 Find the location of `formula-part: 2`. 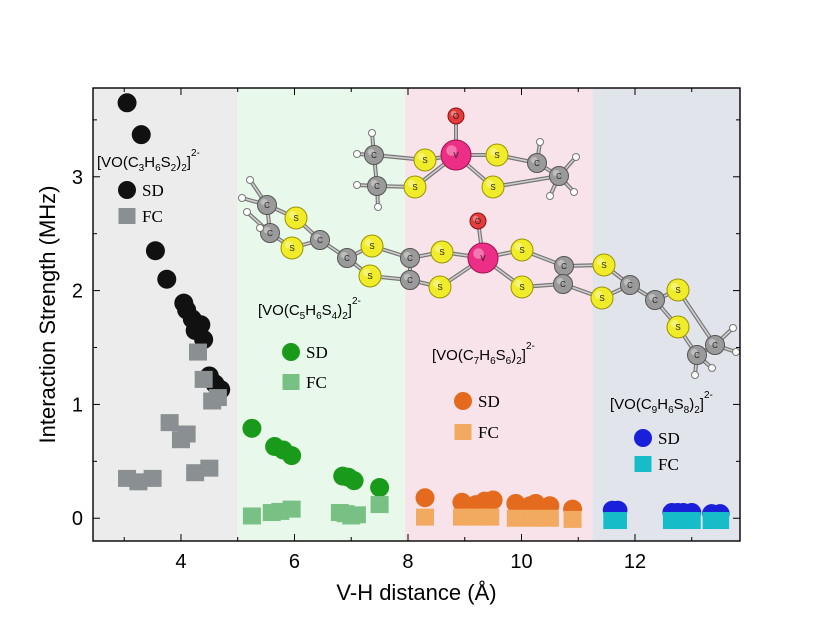

formula-part: 2 is located at coordinates (519, 361).